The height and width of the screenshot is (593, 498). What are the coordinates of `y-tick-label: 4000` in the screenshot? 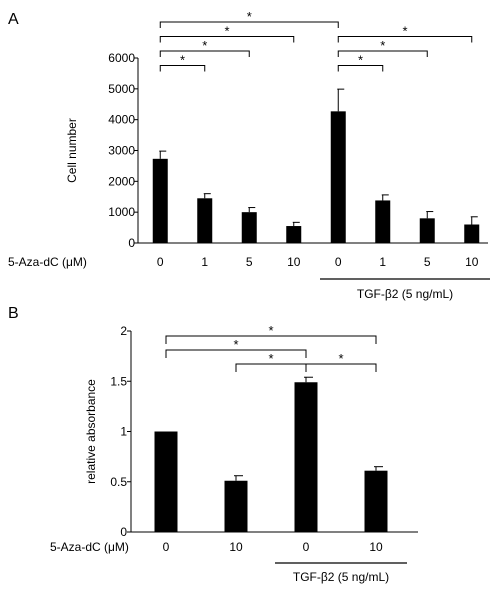 It's located at (121, 120).